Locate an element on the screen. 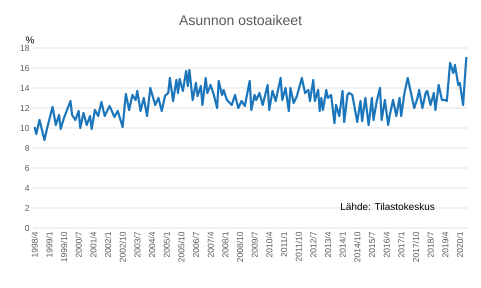 The image size is (481, 288). x-tick-label: 2018/7 is located at coordinates (430, 245).